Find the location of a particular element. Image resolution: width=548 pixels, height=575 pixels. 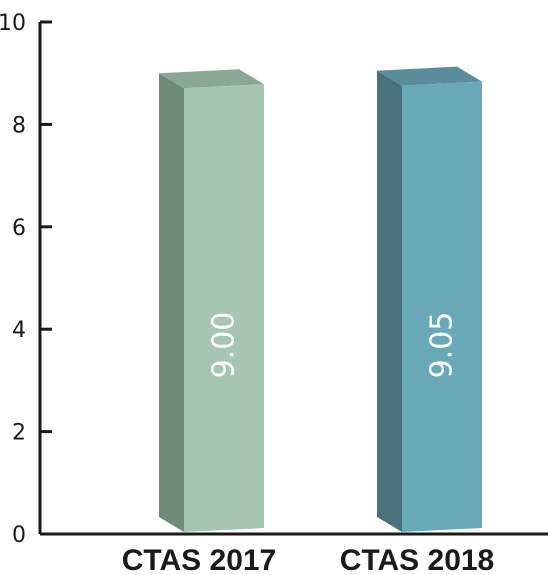

y-tick-label: 2 is located at coordinates (19, 433).